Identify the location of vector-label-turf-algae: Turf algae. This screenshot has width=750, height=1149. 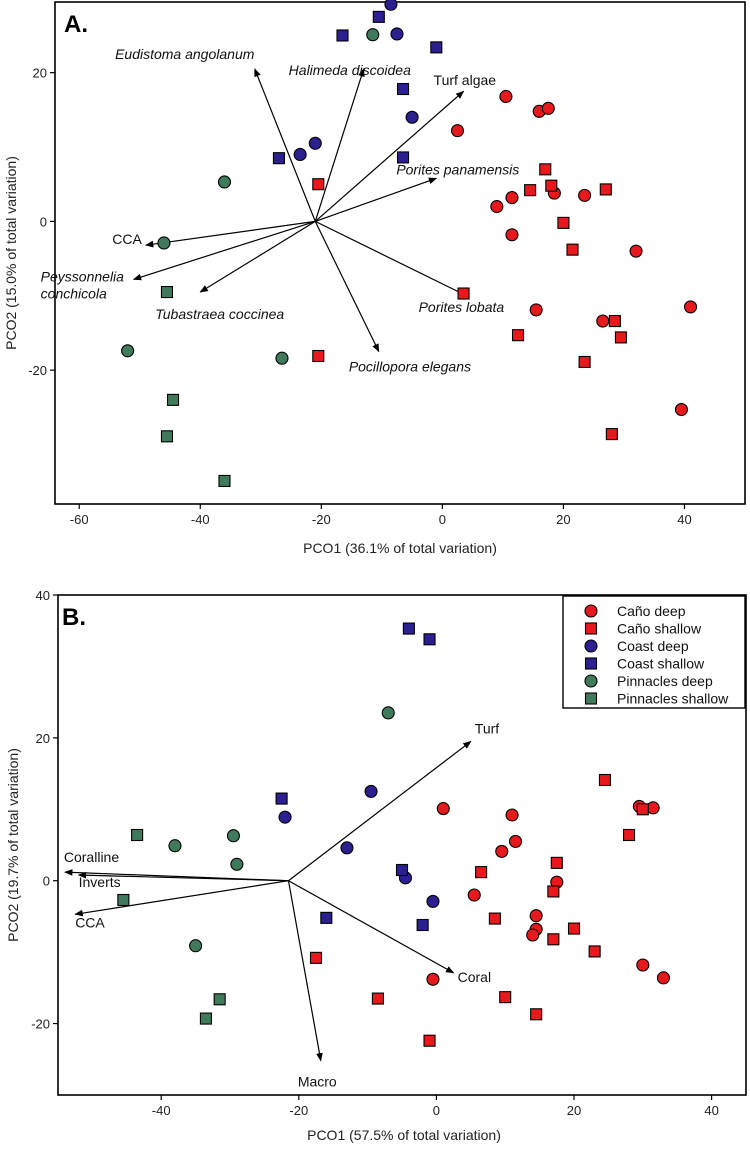
(465, 80).